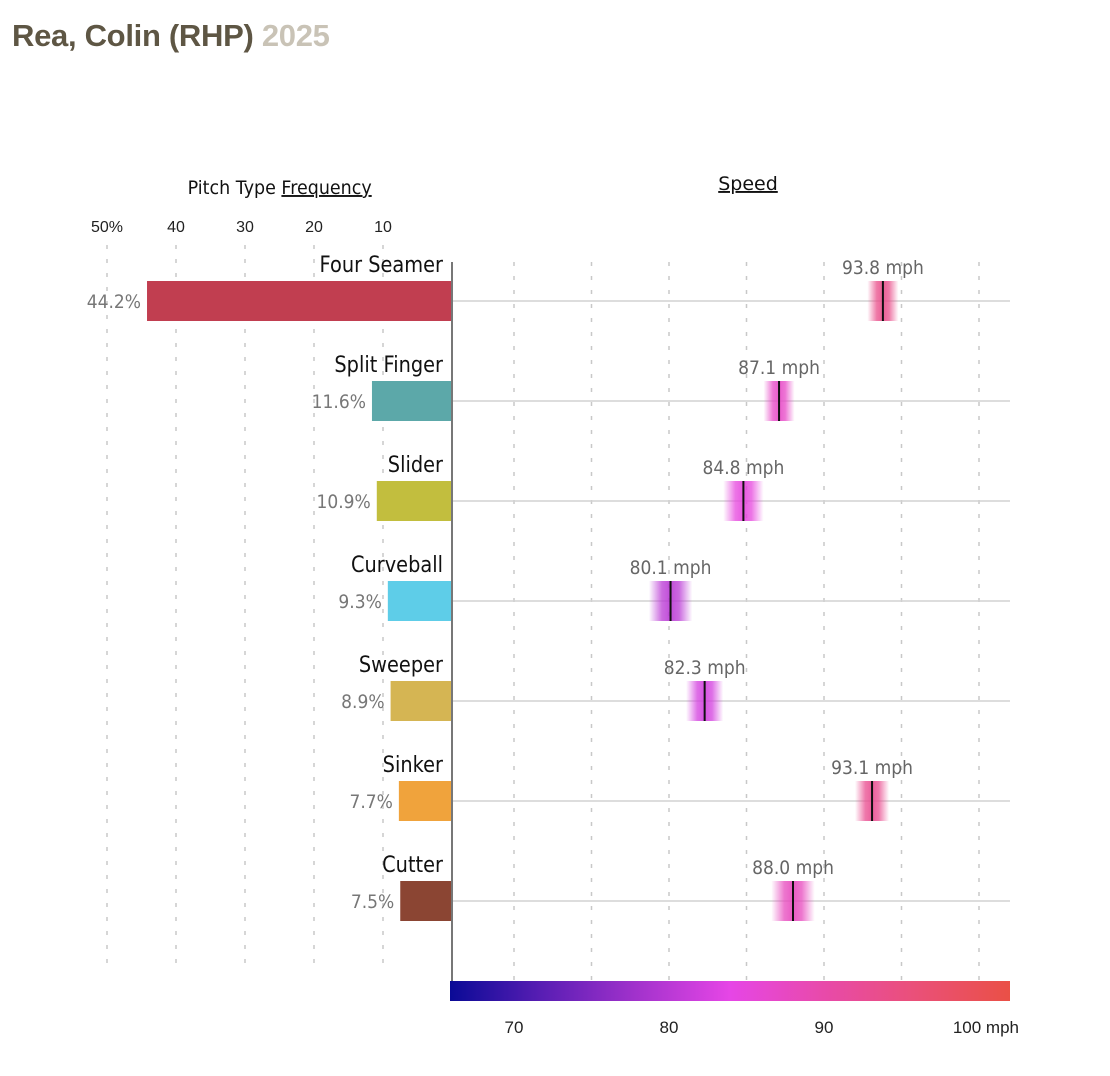  I want to click on frequency-value-label: 7.7%, so click(370, 802).